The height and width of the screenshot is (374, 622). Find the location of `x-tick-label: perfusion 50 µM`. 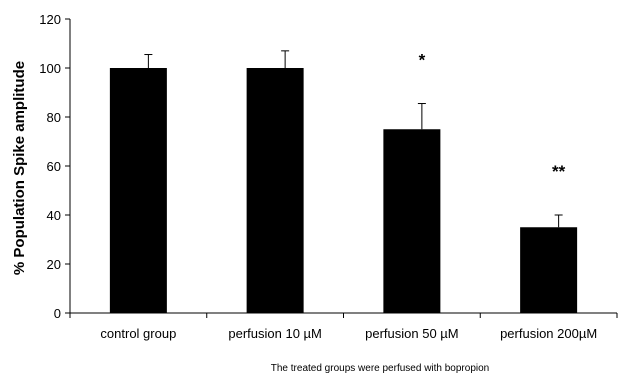

x-tick-label: perfusion 50 µM is located at coordinates (411, 333).